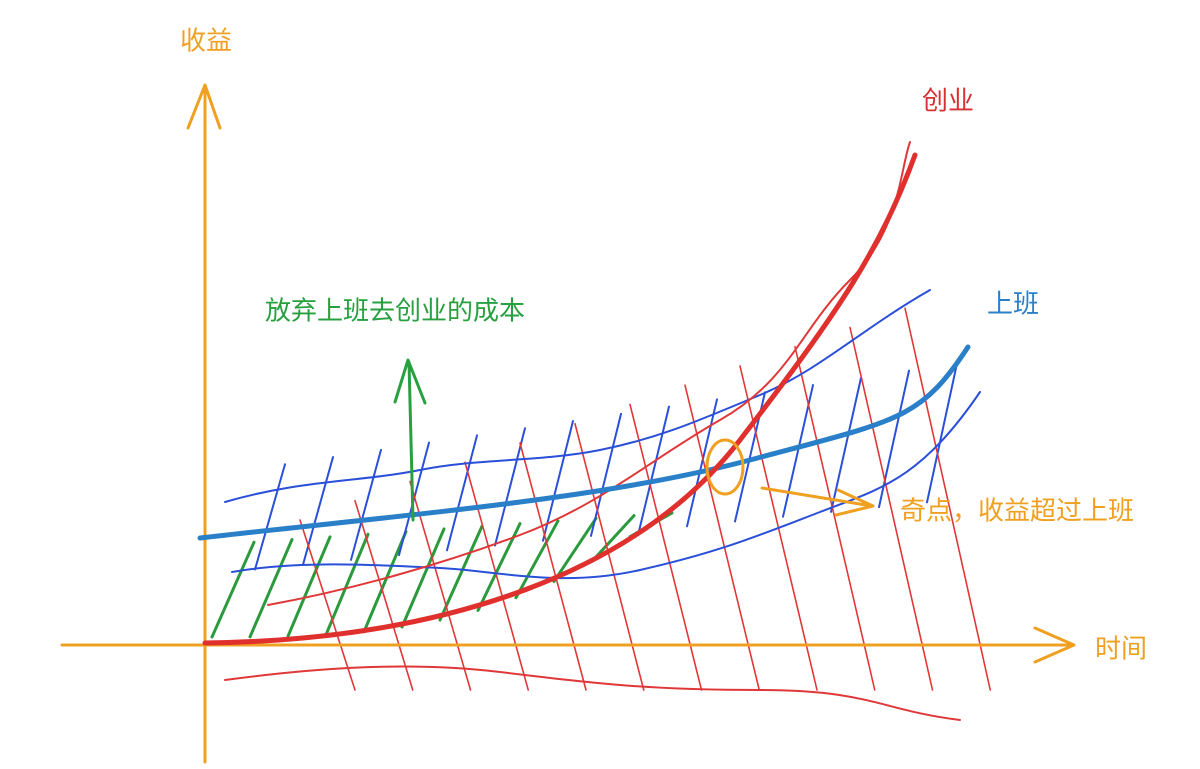 This screenshot has height=769, width=1200. I want to click on singularity-label: 奇点，收益超过上班, so click(1017, 512).